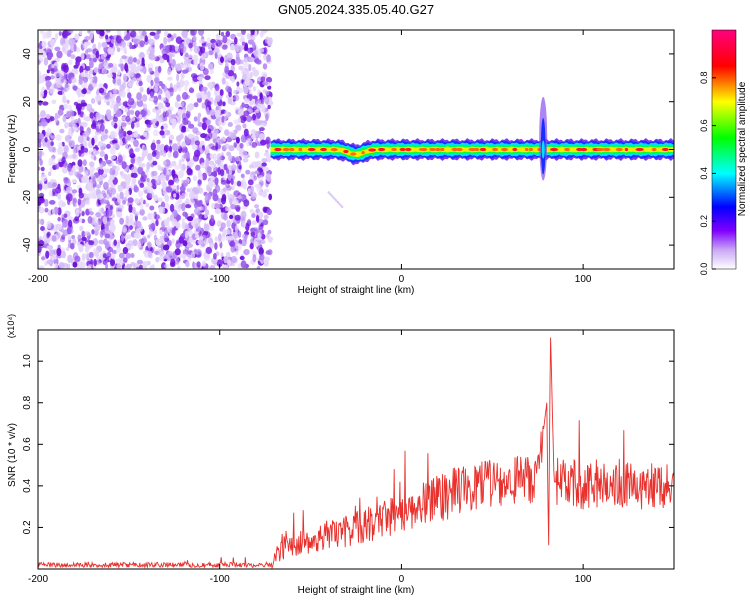  I want to click on y-tick-label: 0.6, so click(27, 444).